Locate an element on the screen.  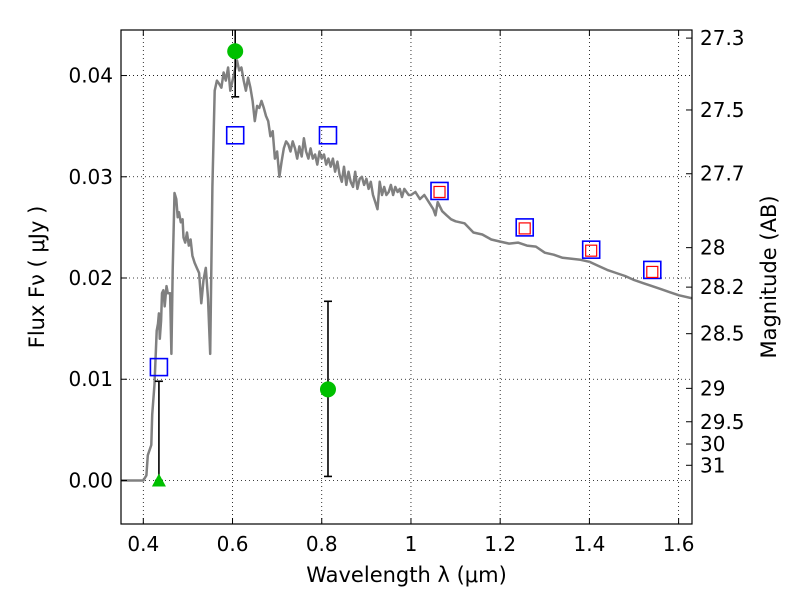
y2-tick-label: 29.5 is located at coordinates (722, 422).